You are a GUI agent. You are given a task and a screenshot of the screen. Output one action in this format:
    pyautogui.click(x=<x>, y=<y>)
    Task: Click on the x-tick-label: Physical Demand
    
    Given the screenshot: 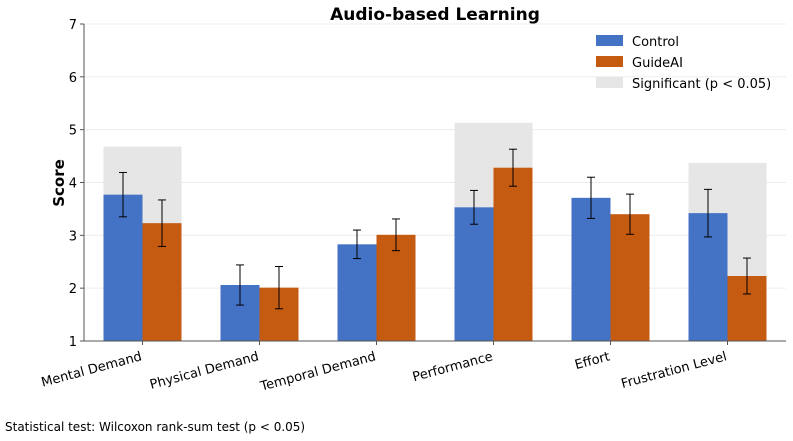 What is the action you would take?
    pyautogui.click(x=204, y=371)
    